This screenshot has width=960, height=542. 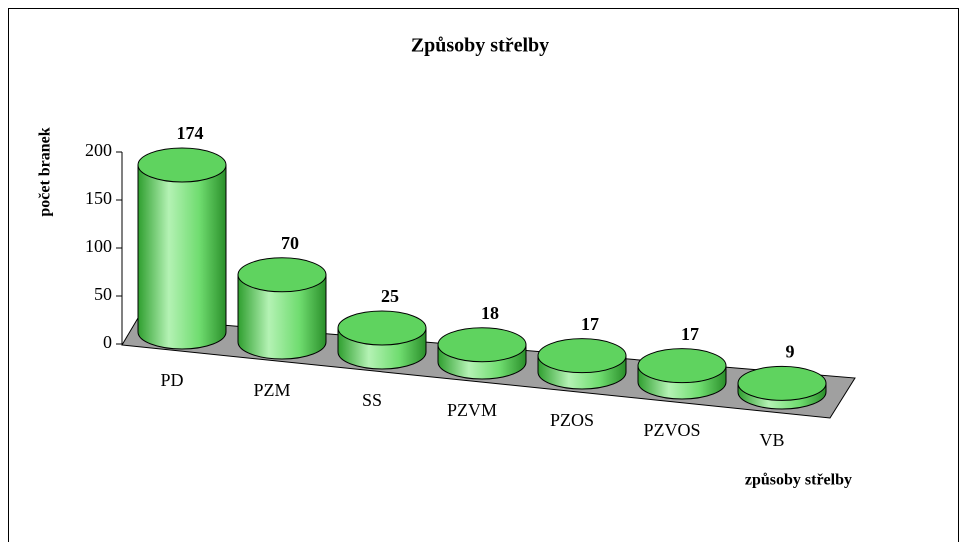 What do you see at coordinates (103, 294) in the screenshot?
I see `y-tick-label: 50` at bounding box center [103, 294].